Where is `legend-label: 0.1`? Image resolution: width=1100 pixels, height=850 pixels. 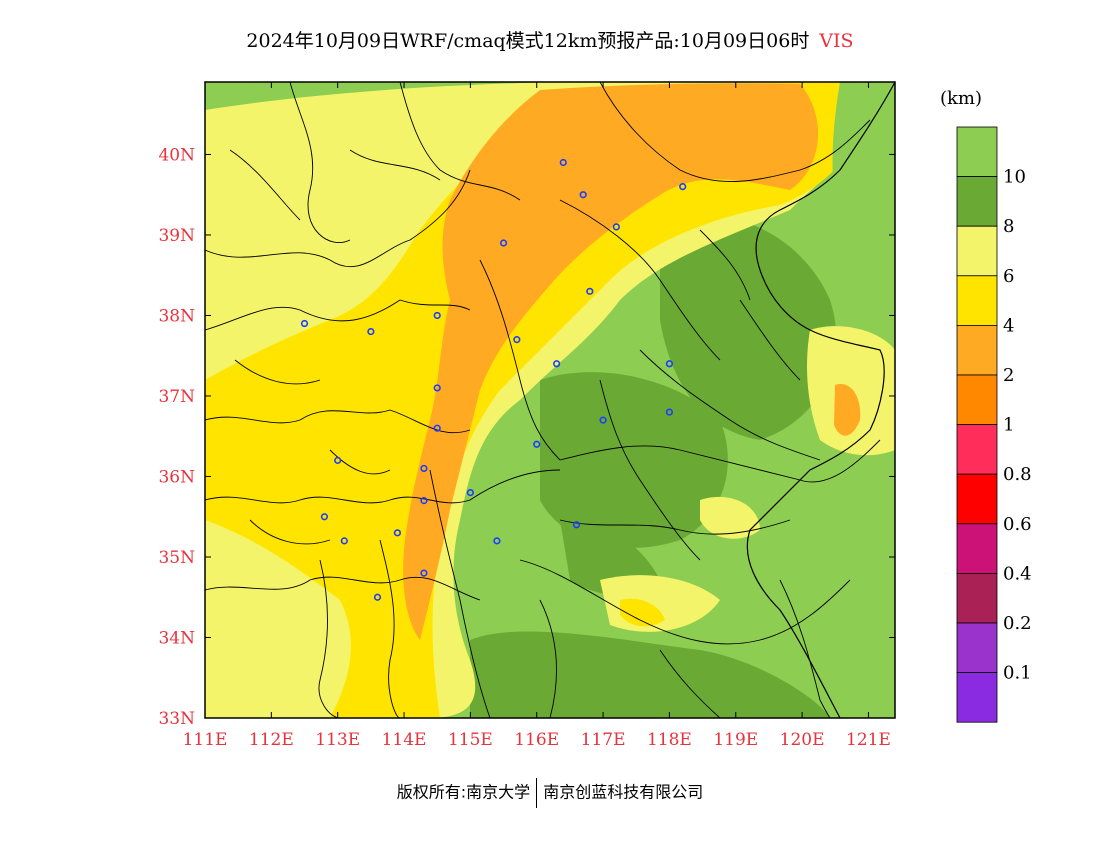
legend-label: 0.1 is located at coordinates (1017, 673).